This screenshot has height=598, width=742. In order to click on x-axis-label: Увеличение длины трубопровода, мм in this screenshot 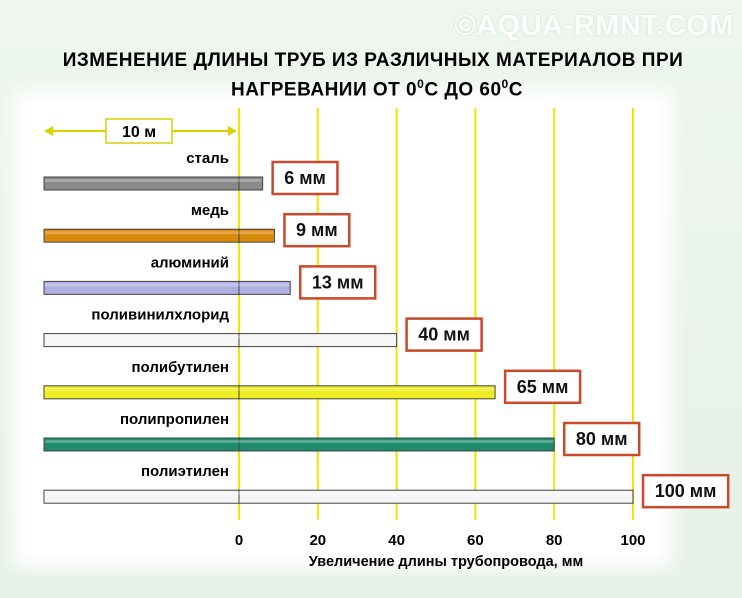, I will do `click(446, 562)`.